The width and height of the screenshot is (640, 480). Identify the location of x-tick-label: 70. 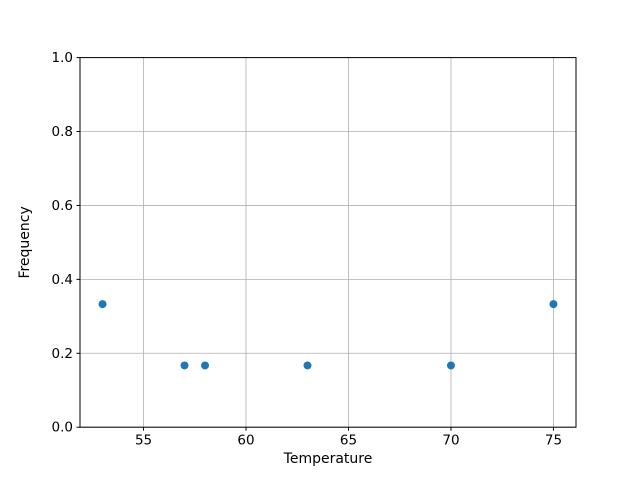
(450, 441).